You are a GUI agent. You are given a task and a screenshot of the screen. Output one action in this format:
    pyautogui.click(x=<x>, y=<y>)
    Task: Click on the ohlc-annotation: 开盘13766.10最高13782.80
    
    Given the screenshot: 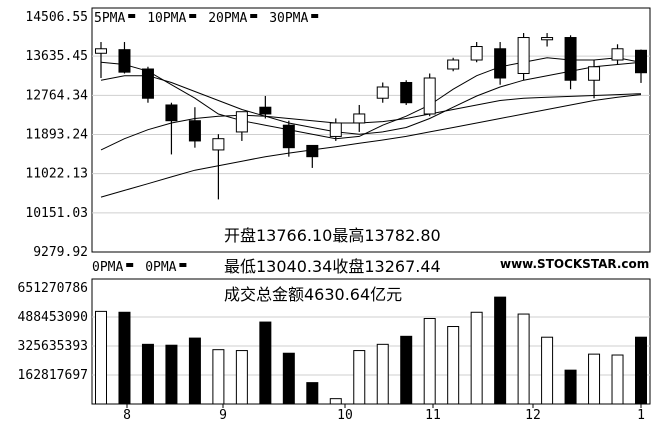 What is the action you would take?
    pyautogui.click(x=332, y=235)
    